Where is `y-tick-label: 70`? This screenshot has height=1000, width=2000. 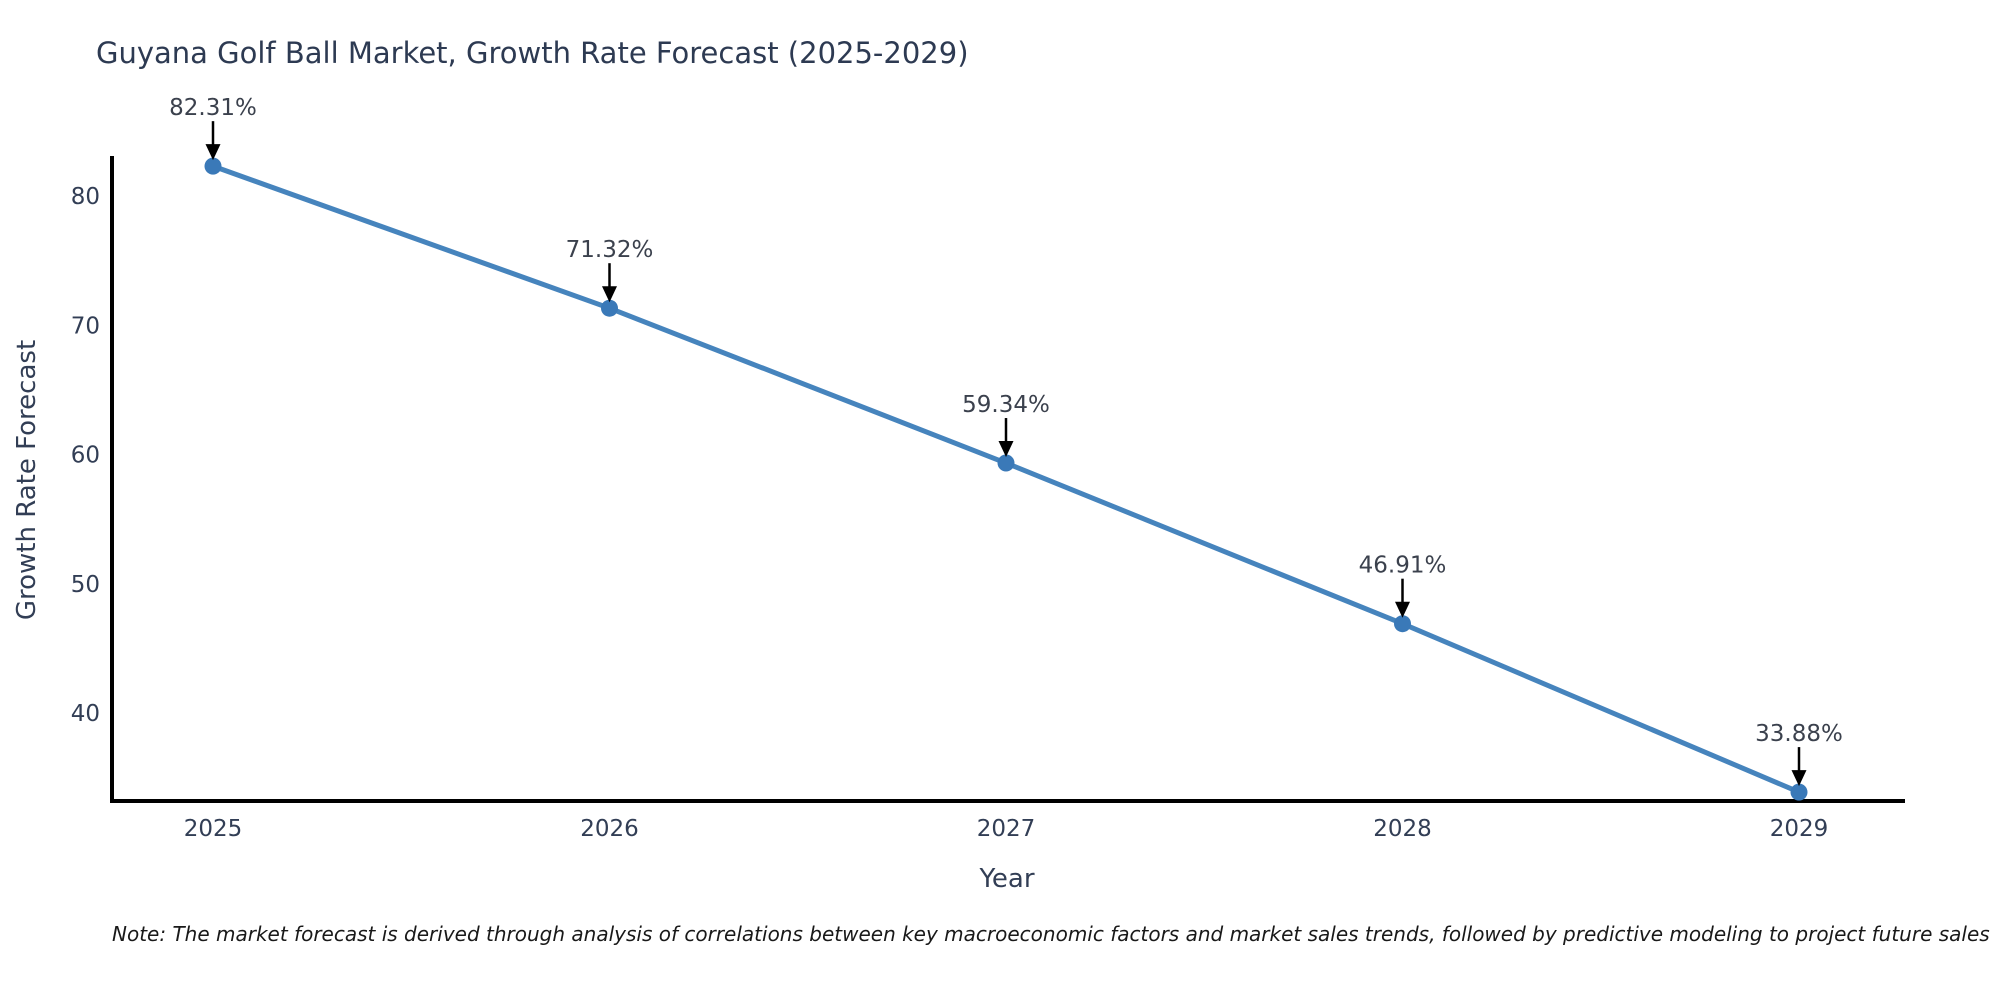 y-tick-label: 70 is located at coordinates (85, 326).